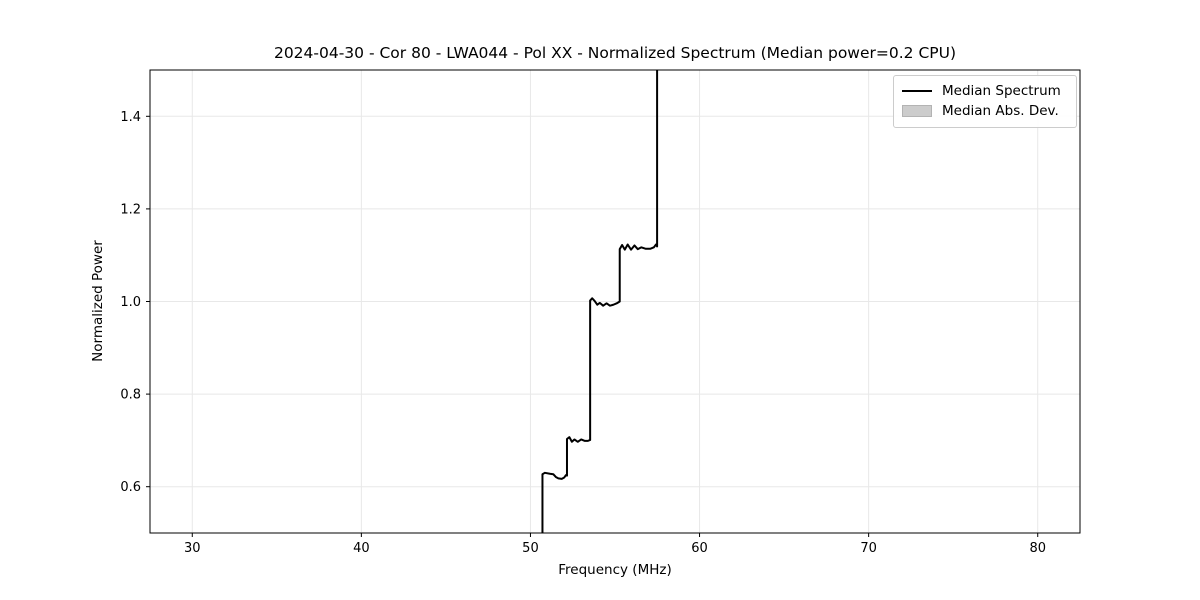  What do you see at coordinates (1037, 548) in the screenshot?
I see `x-tick-label: 80` at bounding box center [1037, 548].